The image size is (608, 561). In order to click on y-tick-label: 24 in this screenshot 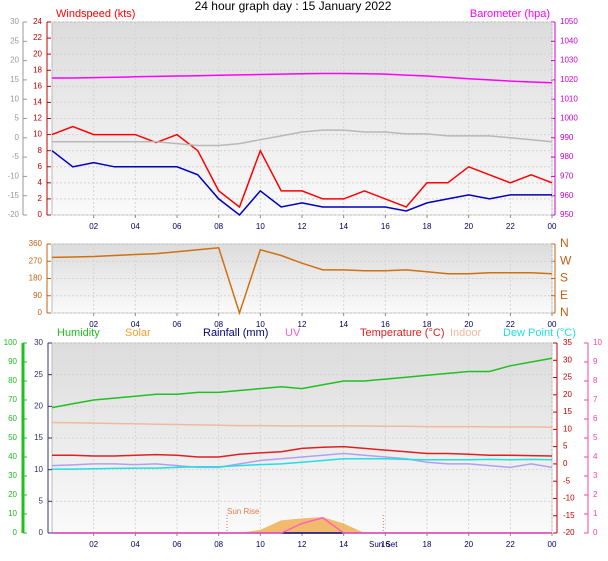, I will do `click(37, 21)`.